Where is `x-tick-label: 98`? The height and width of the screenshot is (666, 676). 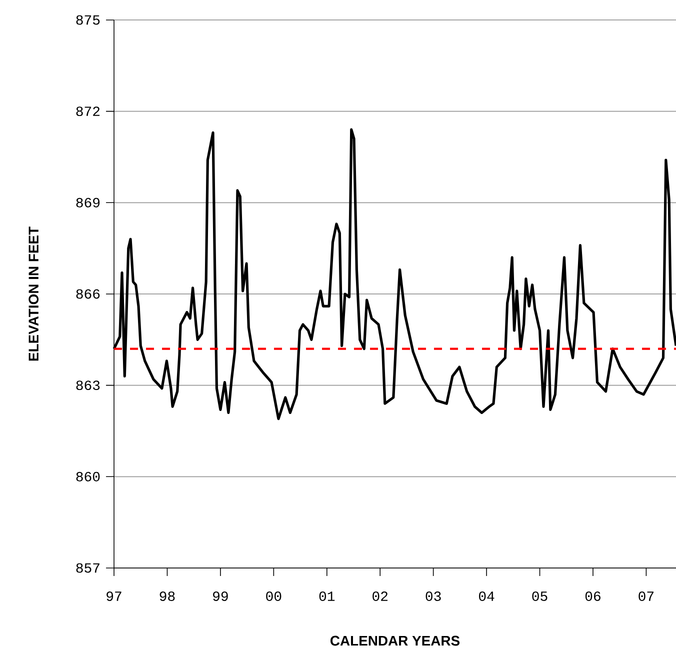 x-tick-label: 98 is located at coordinates (167, 596).